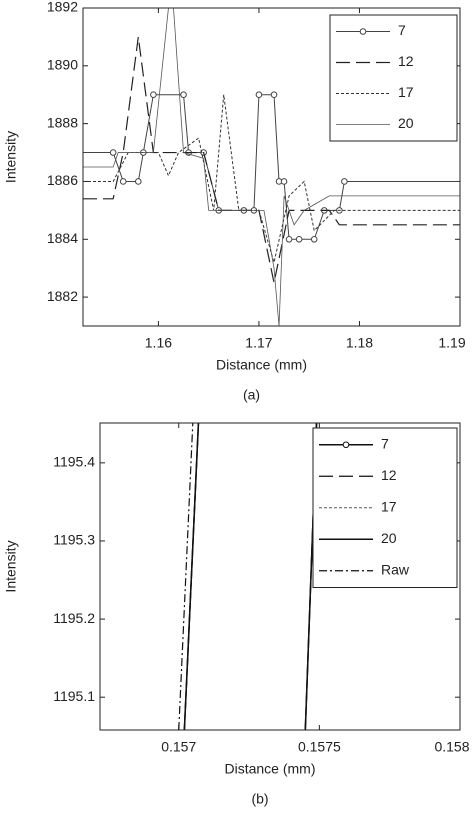 This screenshot has width=474, height=819. I want to click on caption: (a), so click(251, 395).